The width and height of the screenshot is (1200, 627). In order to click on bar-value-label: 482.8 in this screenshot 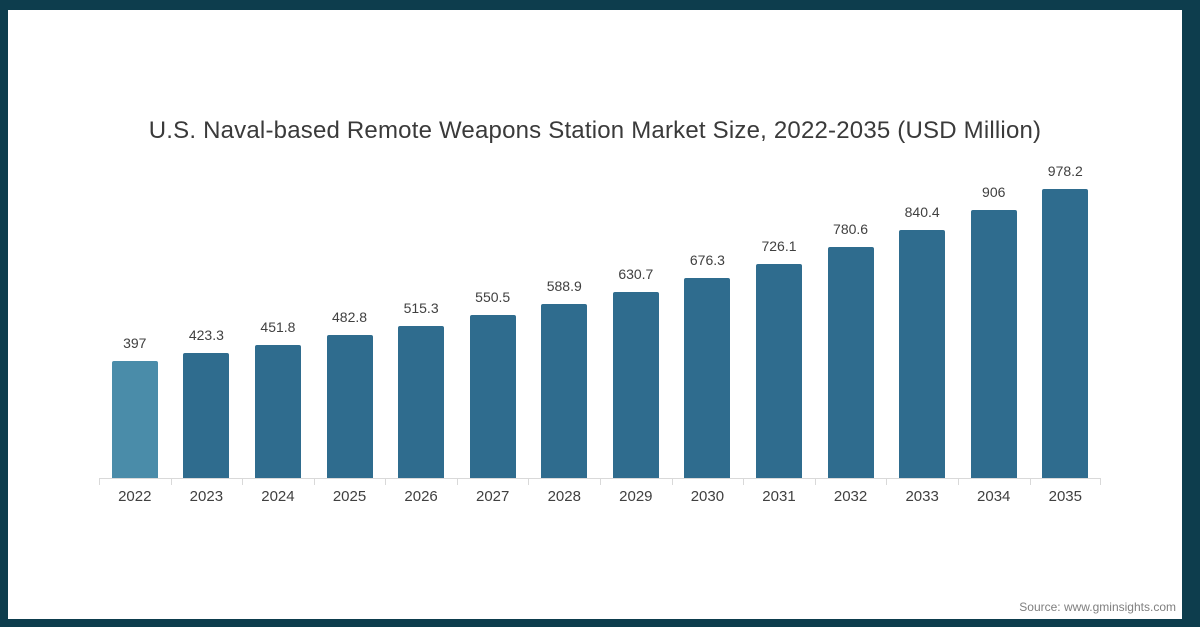, I will do `click(350, 317)`.